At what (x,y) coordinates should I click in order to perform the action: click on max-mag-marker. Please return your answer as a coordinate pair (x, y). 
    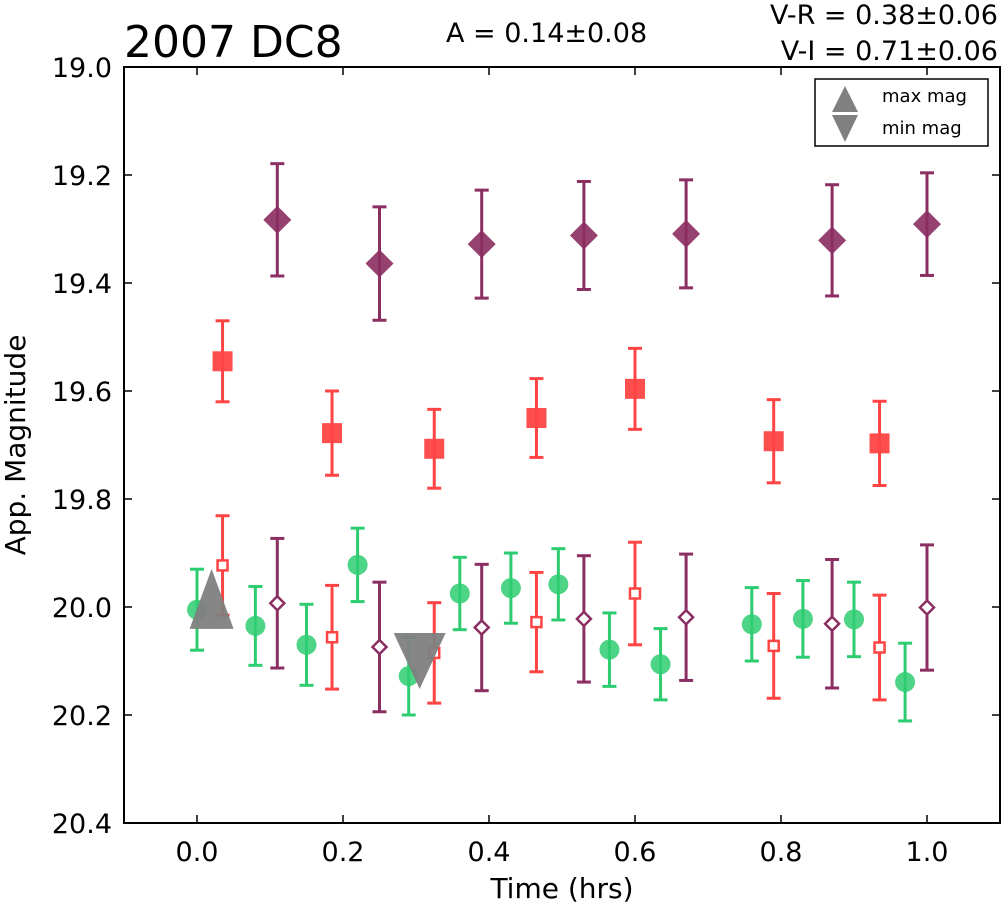
    Looking at the image, I should click on (211, 598).